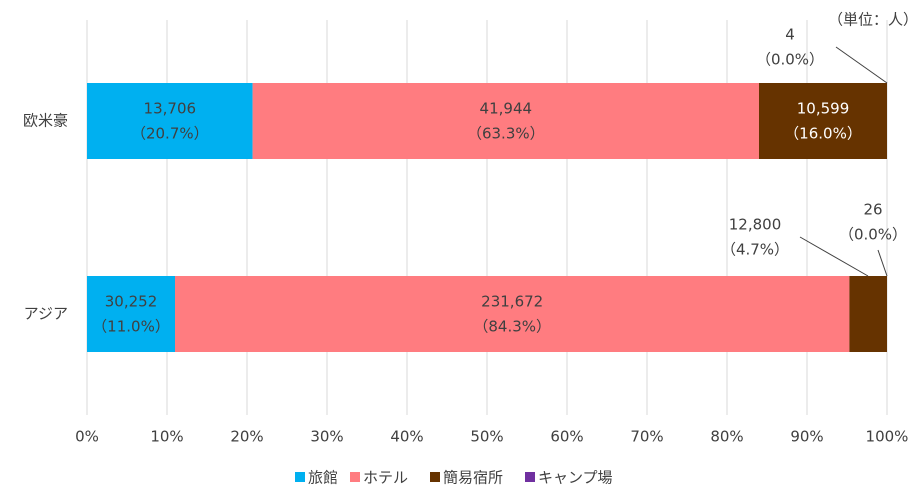  I want to click on count-label: 30,252, so click(131, 302).